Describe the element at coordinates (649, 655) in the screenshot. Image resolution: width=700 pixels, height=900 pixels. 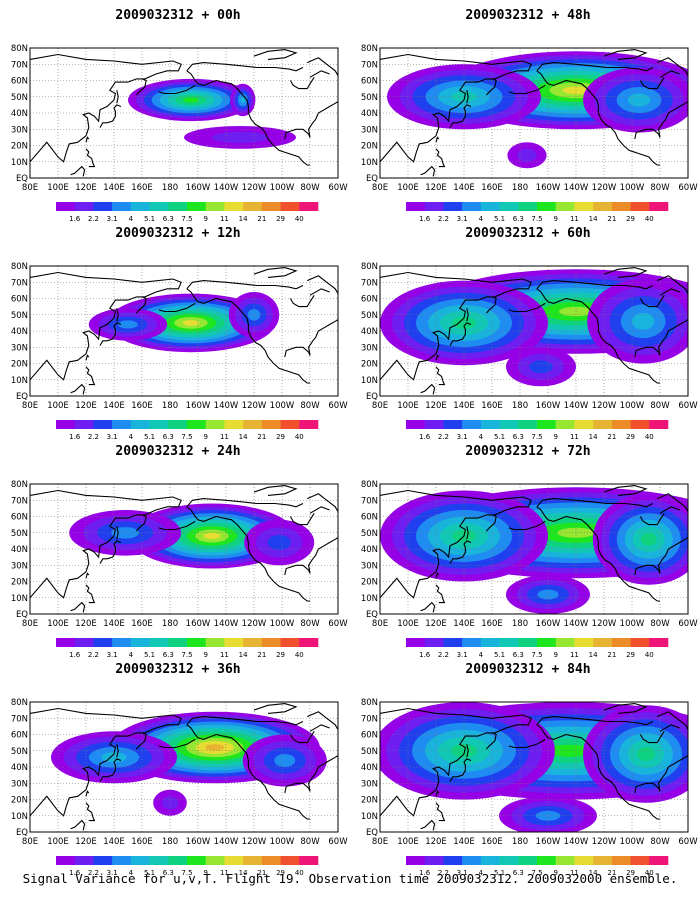
I see `colorbar-label: 40` at that location.